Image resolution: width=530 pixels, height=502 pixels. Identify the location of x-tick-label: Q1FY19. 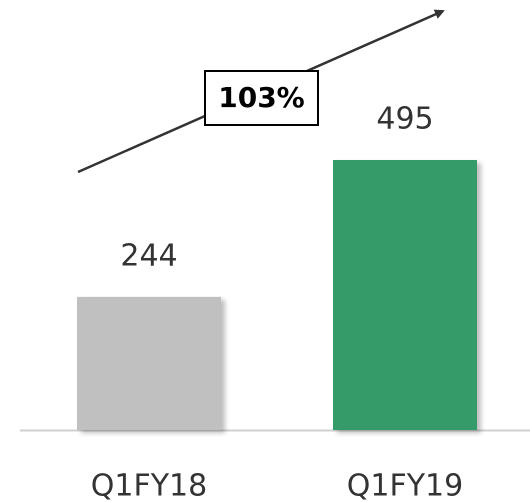
(405, 485).